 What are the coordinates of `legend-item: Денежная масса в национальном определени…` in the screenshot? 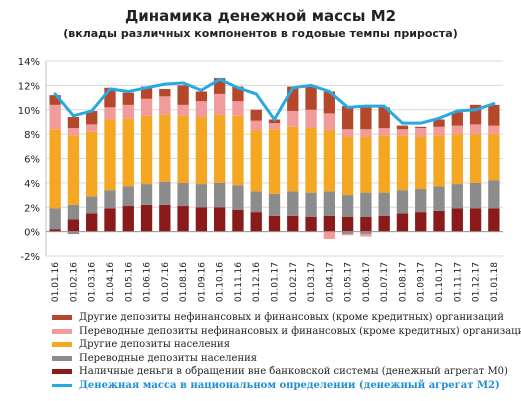 It's located at (286, 386).